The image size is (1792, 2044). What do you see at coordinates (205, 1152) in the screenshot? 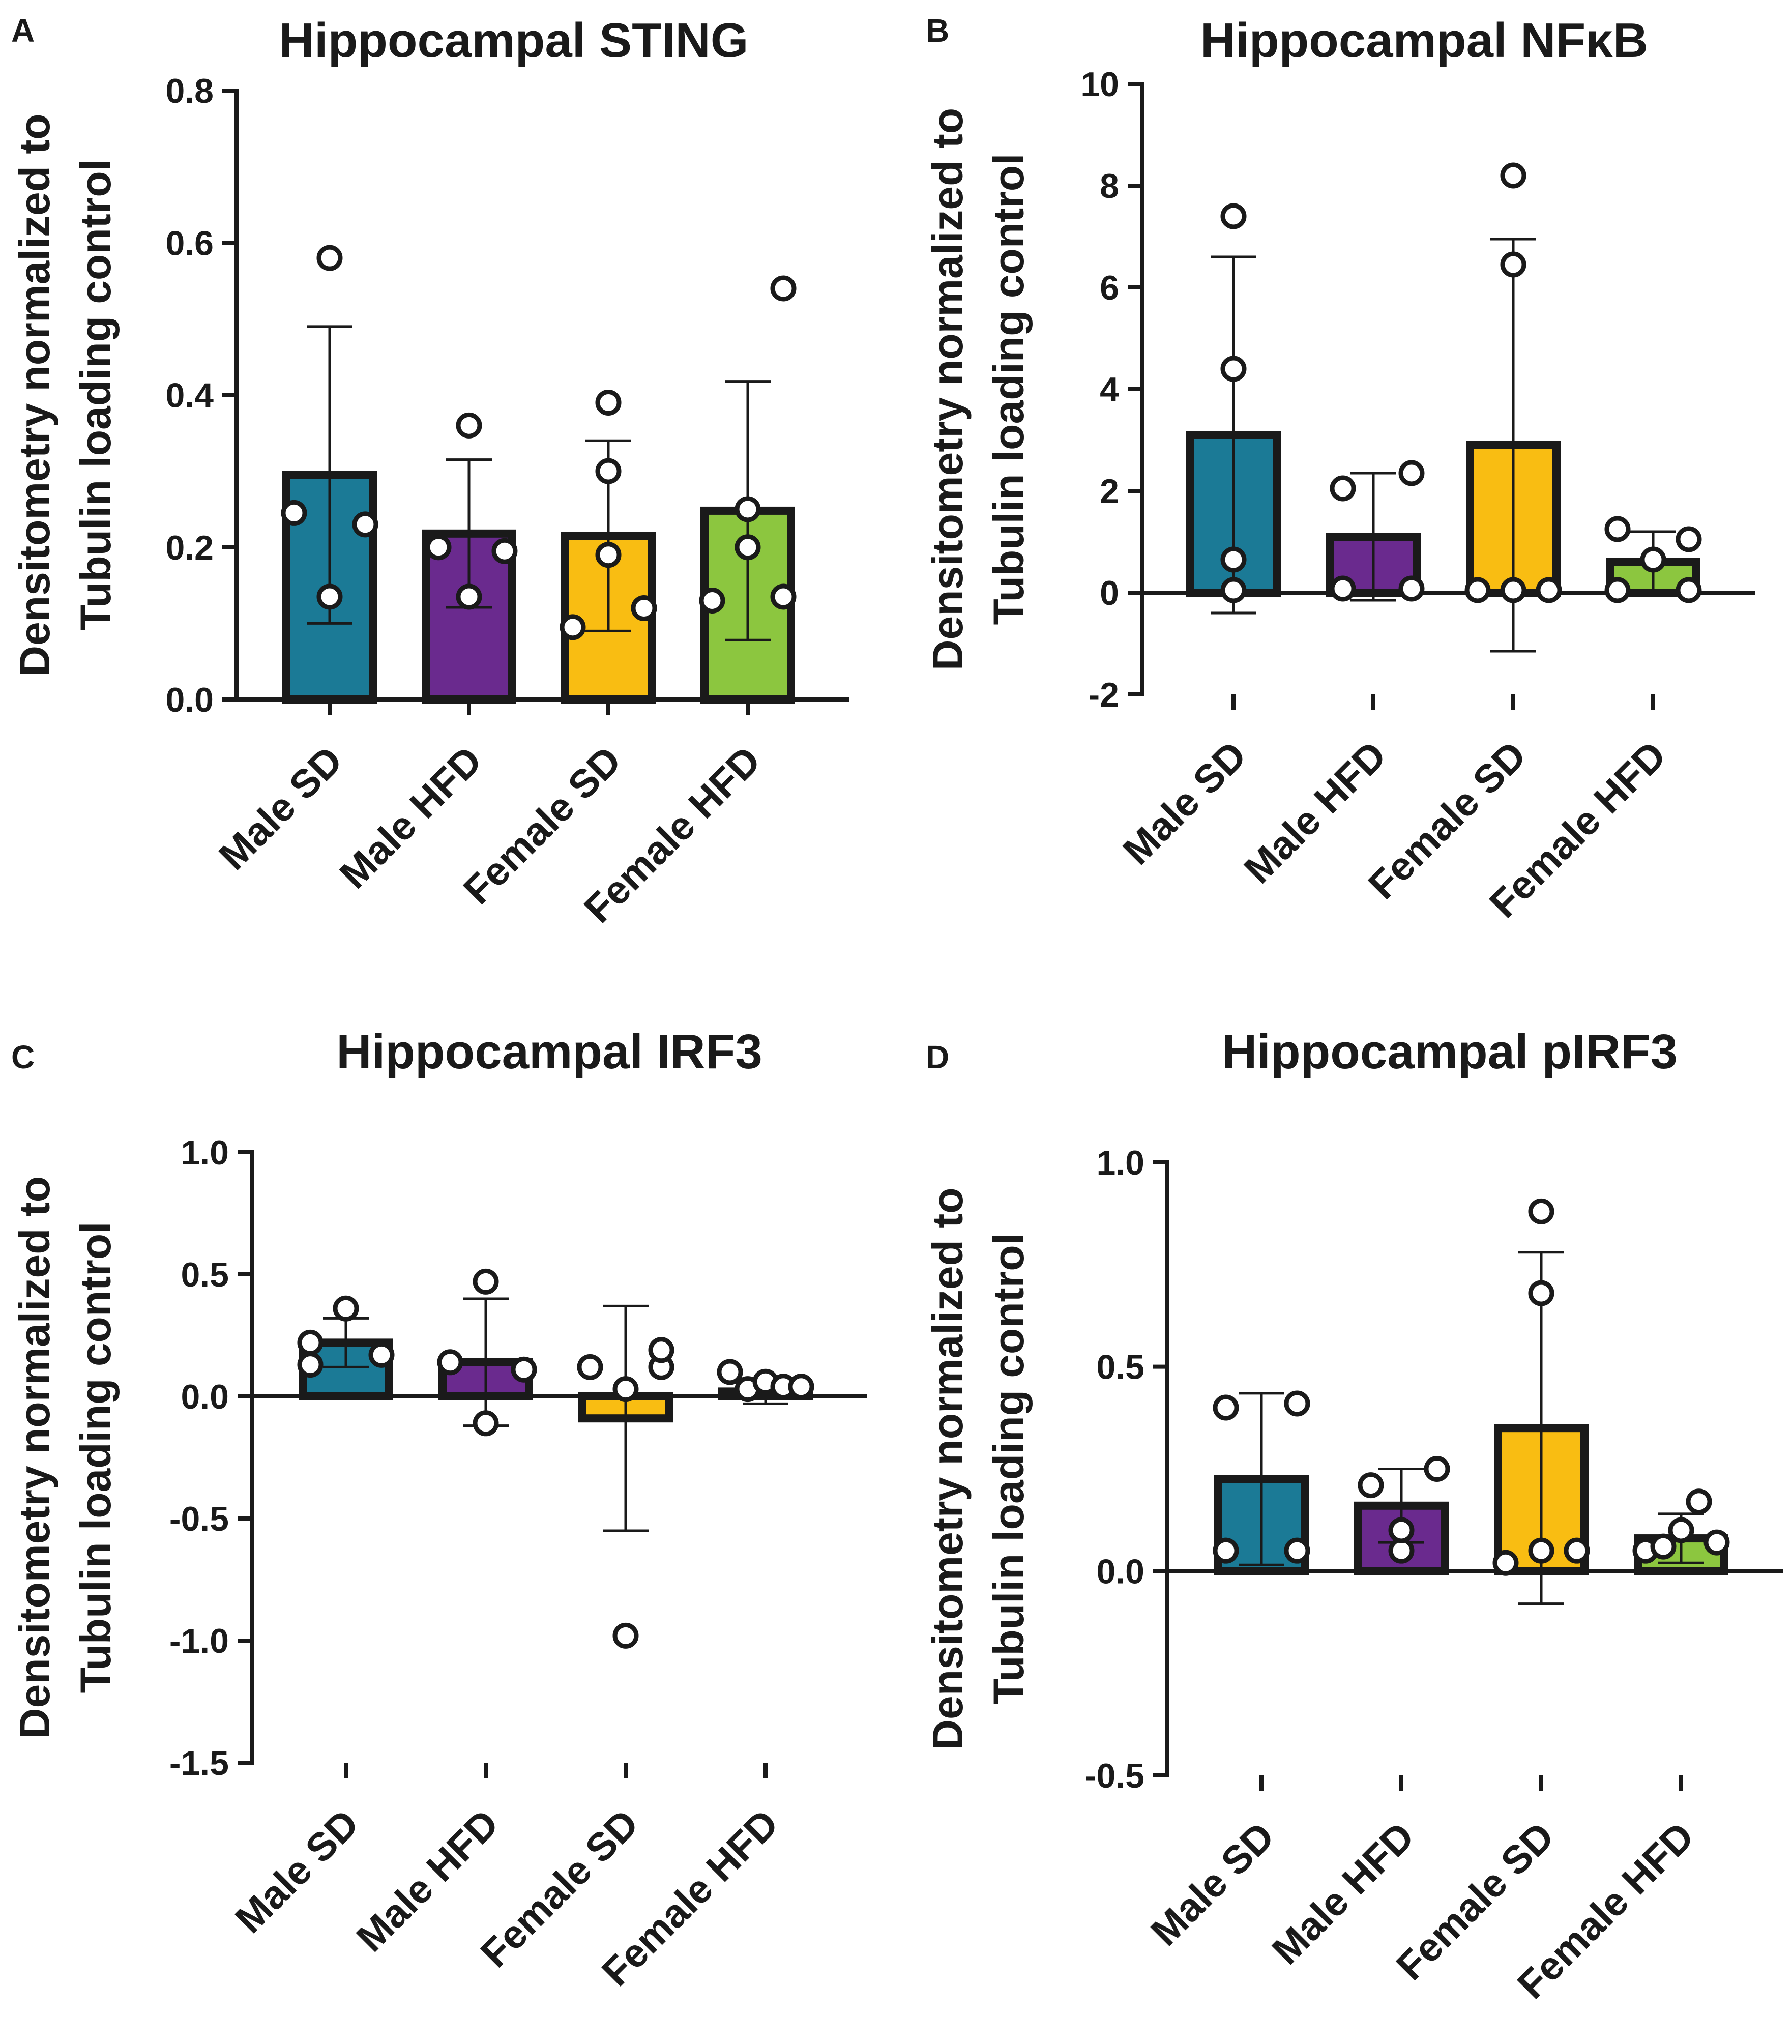
I see `panel-c-y-tick-label: 1.0` at bounding box center [205, 1152].